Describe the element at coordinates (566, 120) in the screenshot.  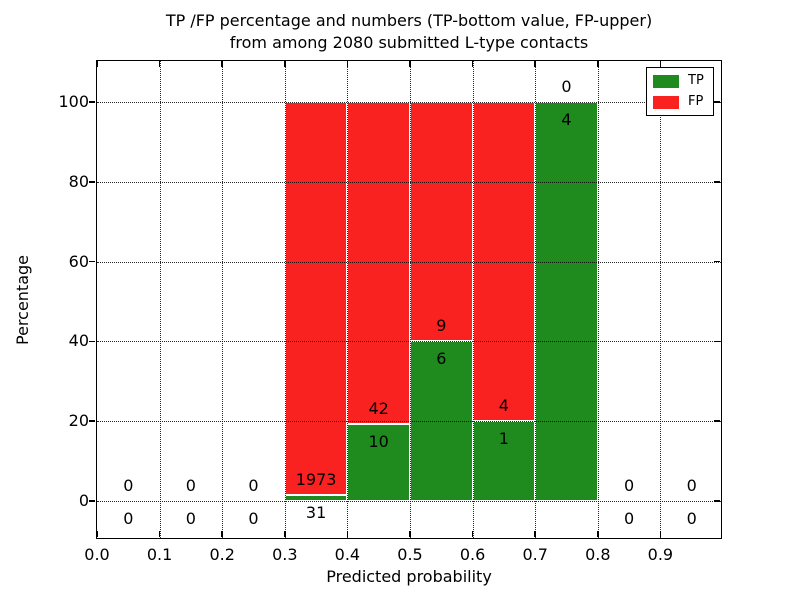
I see `bar-count-label-tp: 4` at that location.